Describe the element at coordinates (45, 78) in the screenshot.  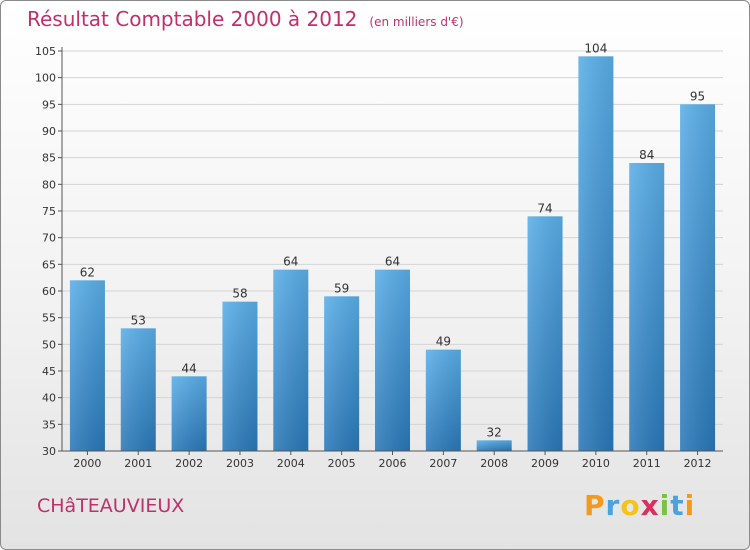
I see `y-tick-label: 100` at that location.